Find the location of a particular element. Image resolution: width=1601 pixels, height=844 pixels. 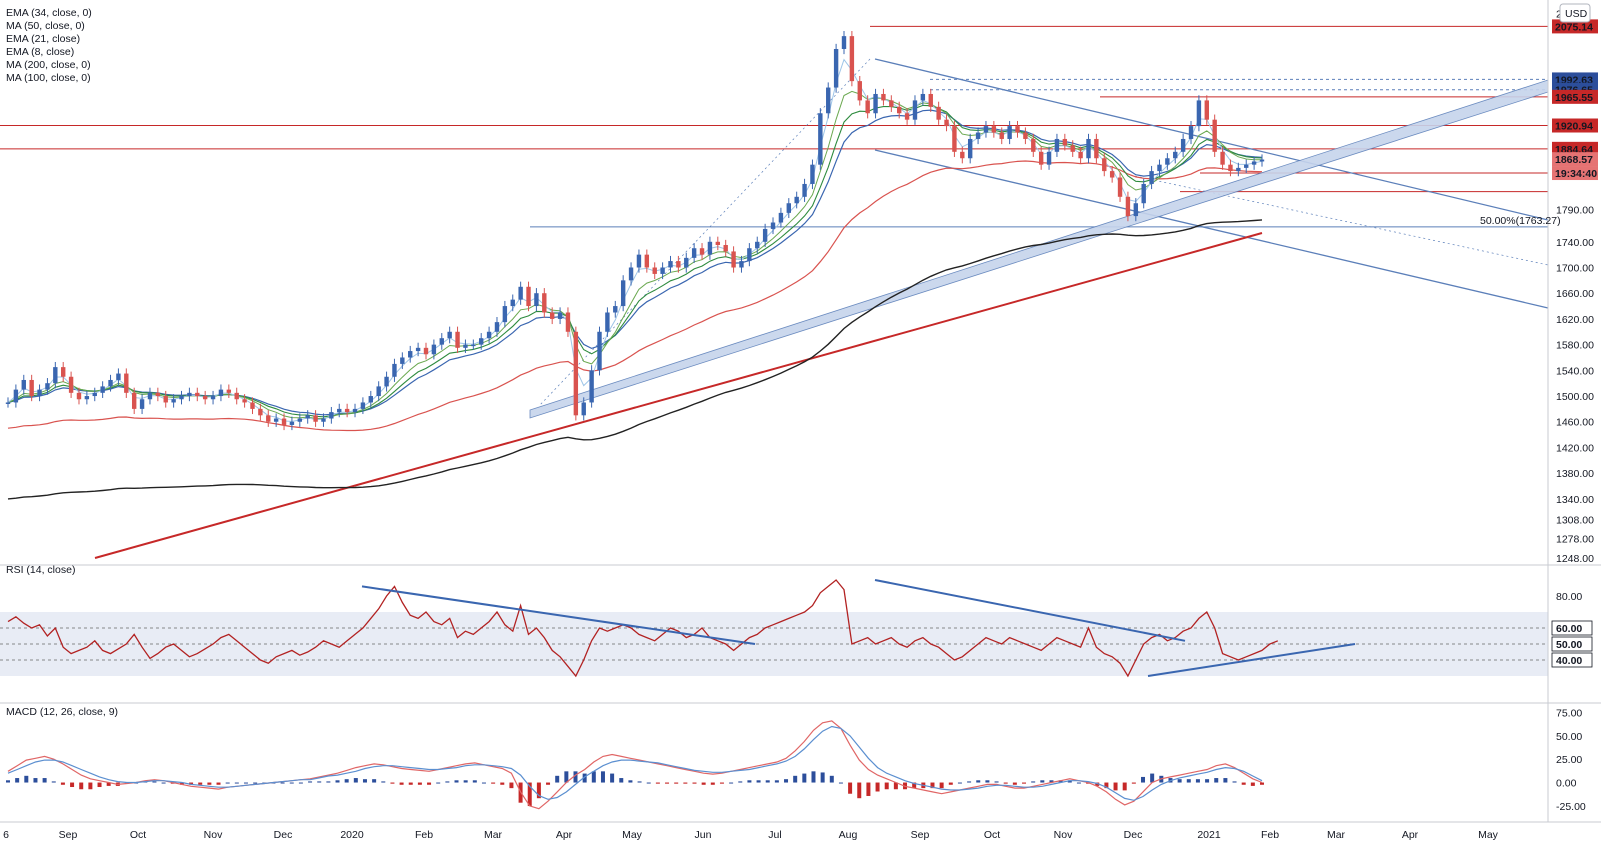

rsi-tick-label: 80.00 is located at coordinates (1569, 597).